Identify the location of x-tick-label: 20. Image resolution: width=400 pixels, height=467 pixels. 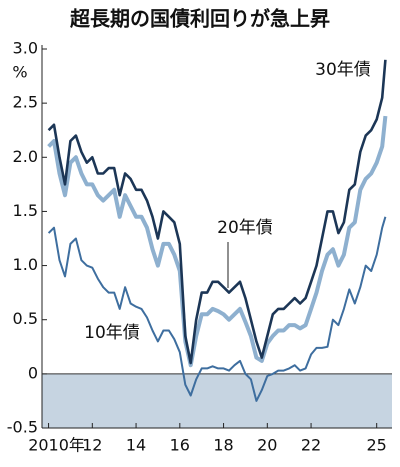
(267, 445).